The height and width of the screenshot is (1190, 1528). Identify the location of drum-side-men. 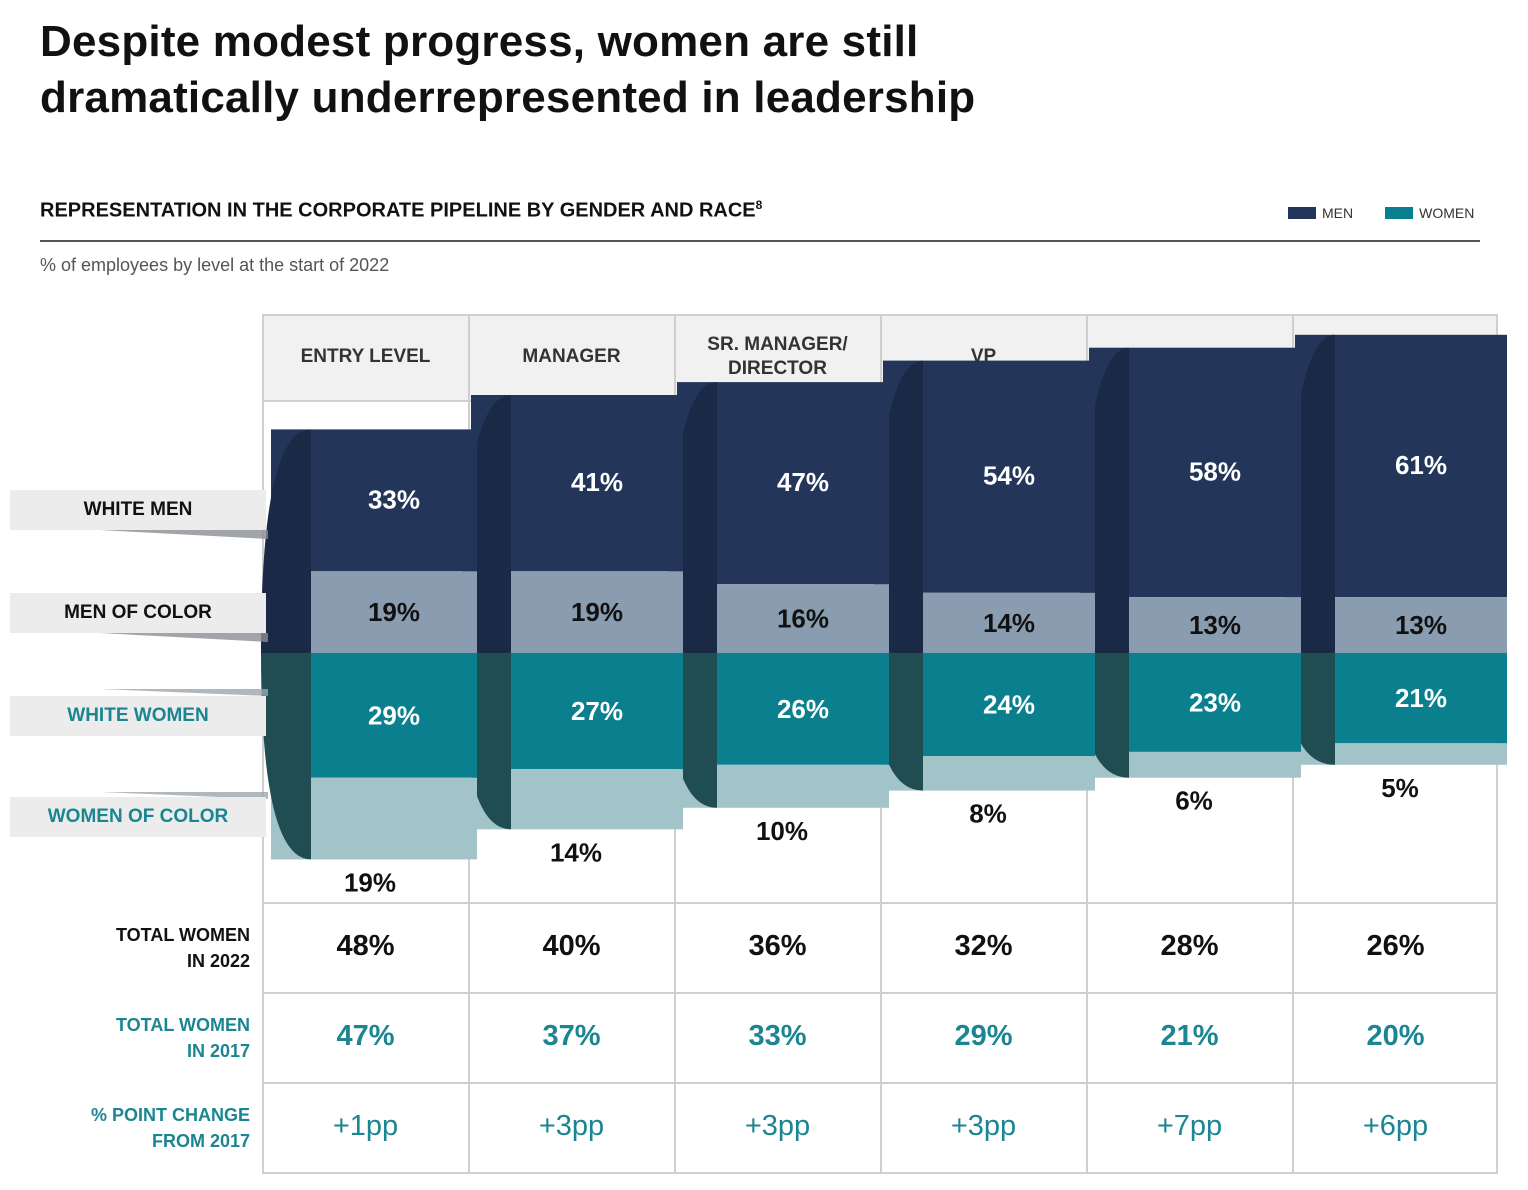
(286, 541).